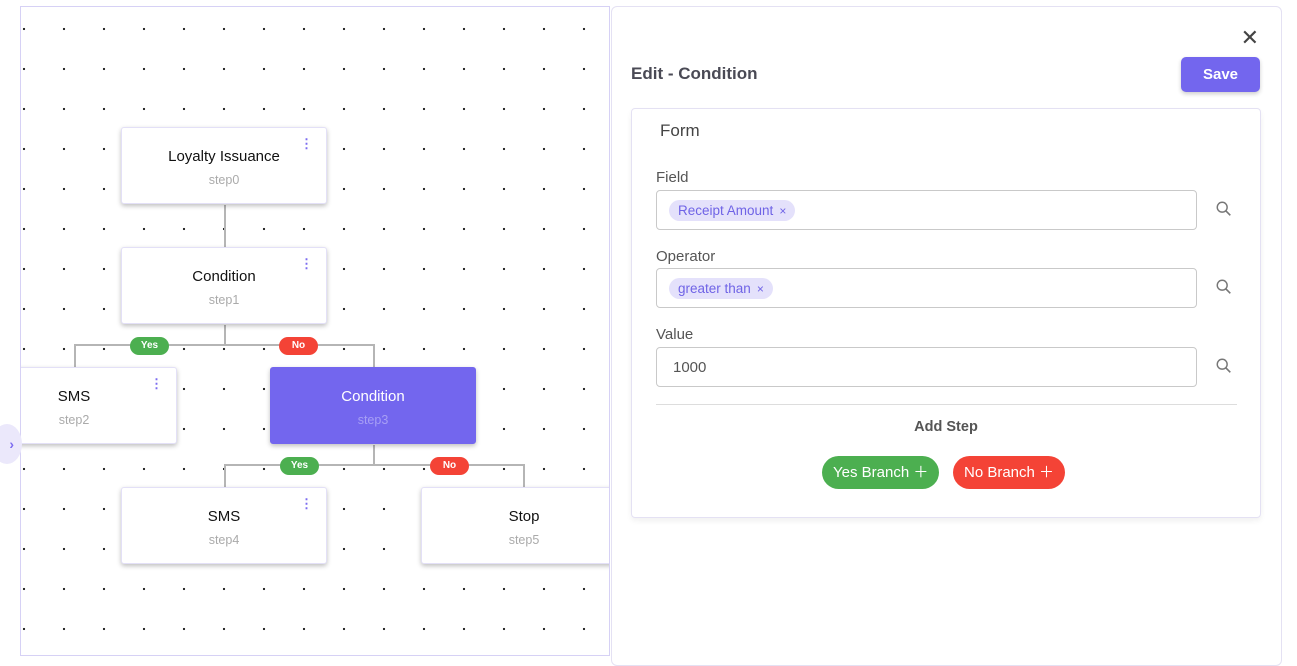 This screenshot has height=666, width=1297. What do you see at coordinates (675, 334) in the screenshot?
I see `value-label: Value` at bounding box center [675, 334].